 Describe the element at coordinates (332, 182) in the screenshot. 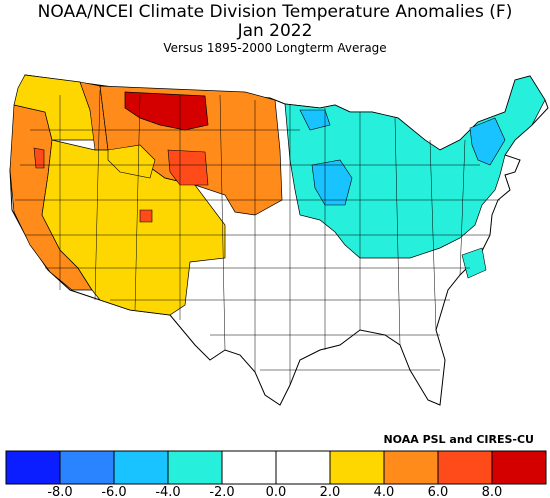

I see `region-upper-midwest-blue` at that location.